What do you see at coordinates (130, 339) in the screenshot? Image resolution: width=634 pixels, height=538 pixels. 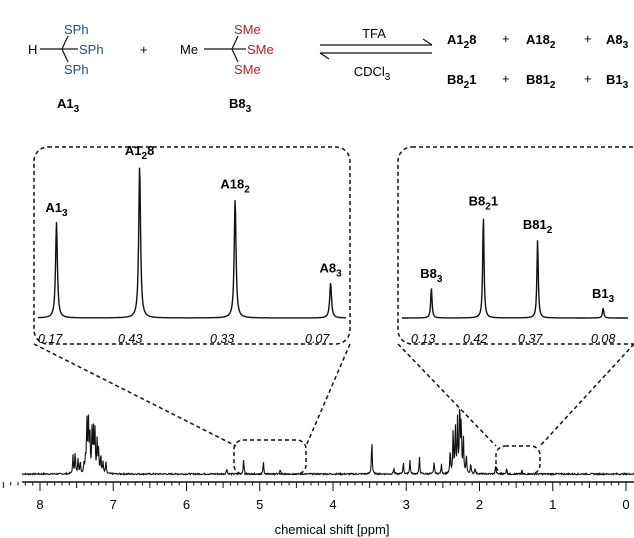 I see `fraction-a1-2-8: 0.43` at bounding box center [130, 339].